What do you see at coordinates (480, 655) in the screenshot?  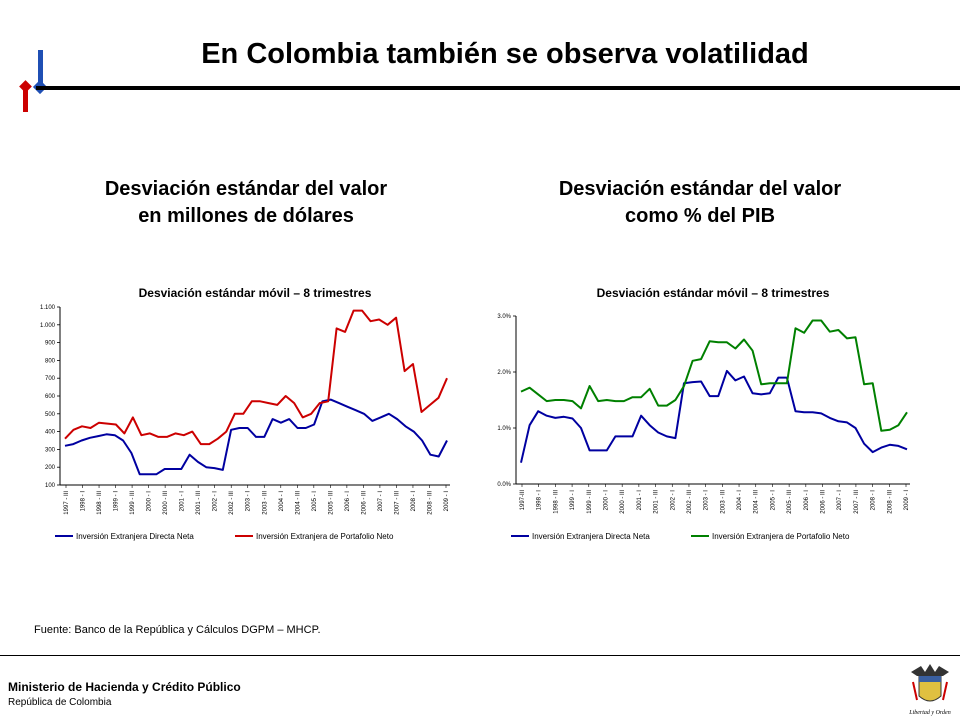 I see `footer-divider` at bounding box center [480, 655].